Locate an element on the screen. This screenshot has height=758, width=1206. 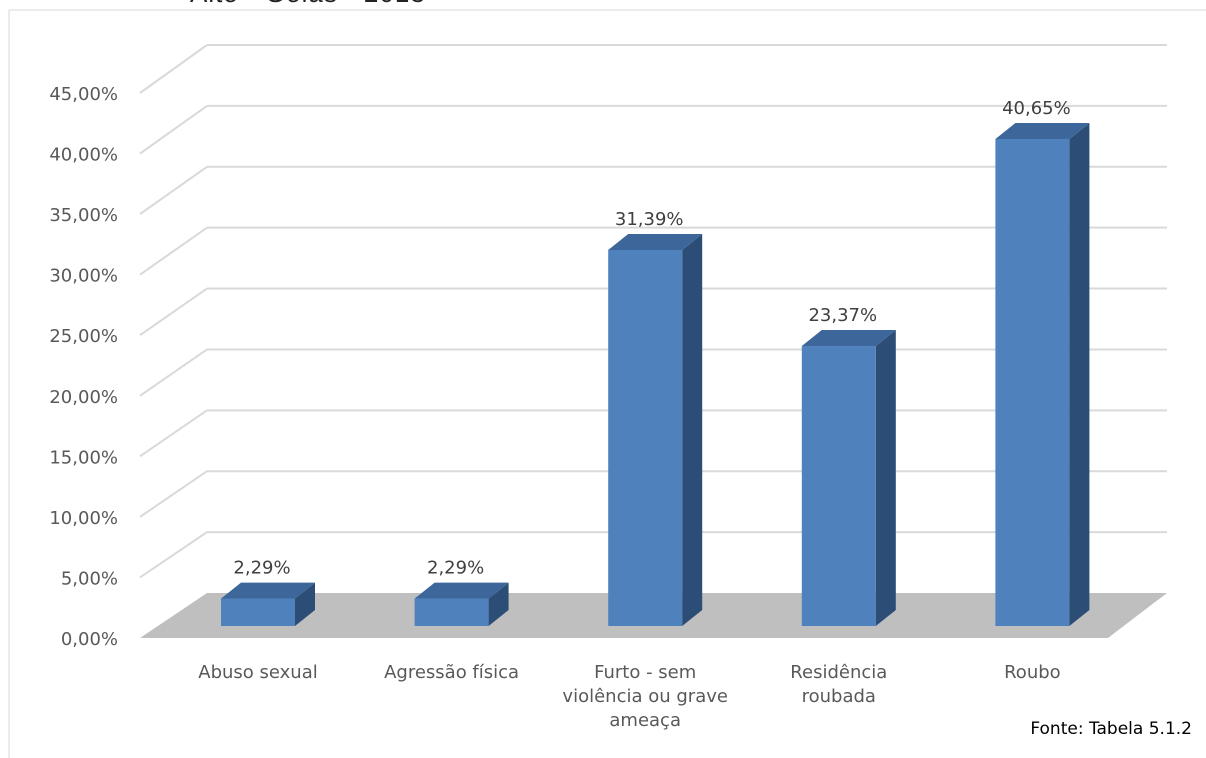
x-tick-label: Agressão física is located at coordinates (451, 672).